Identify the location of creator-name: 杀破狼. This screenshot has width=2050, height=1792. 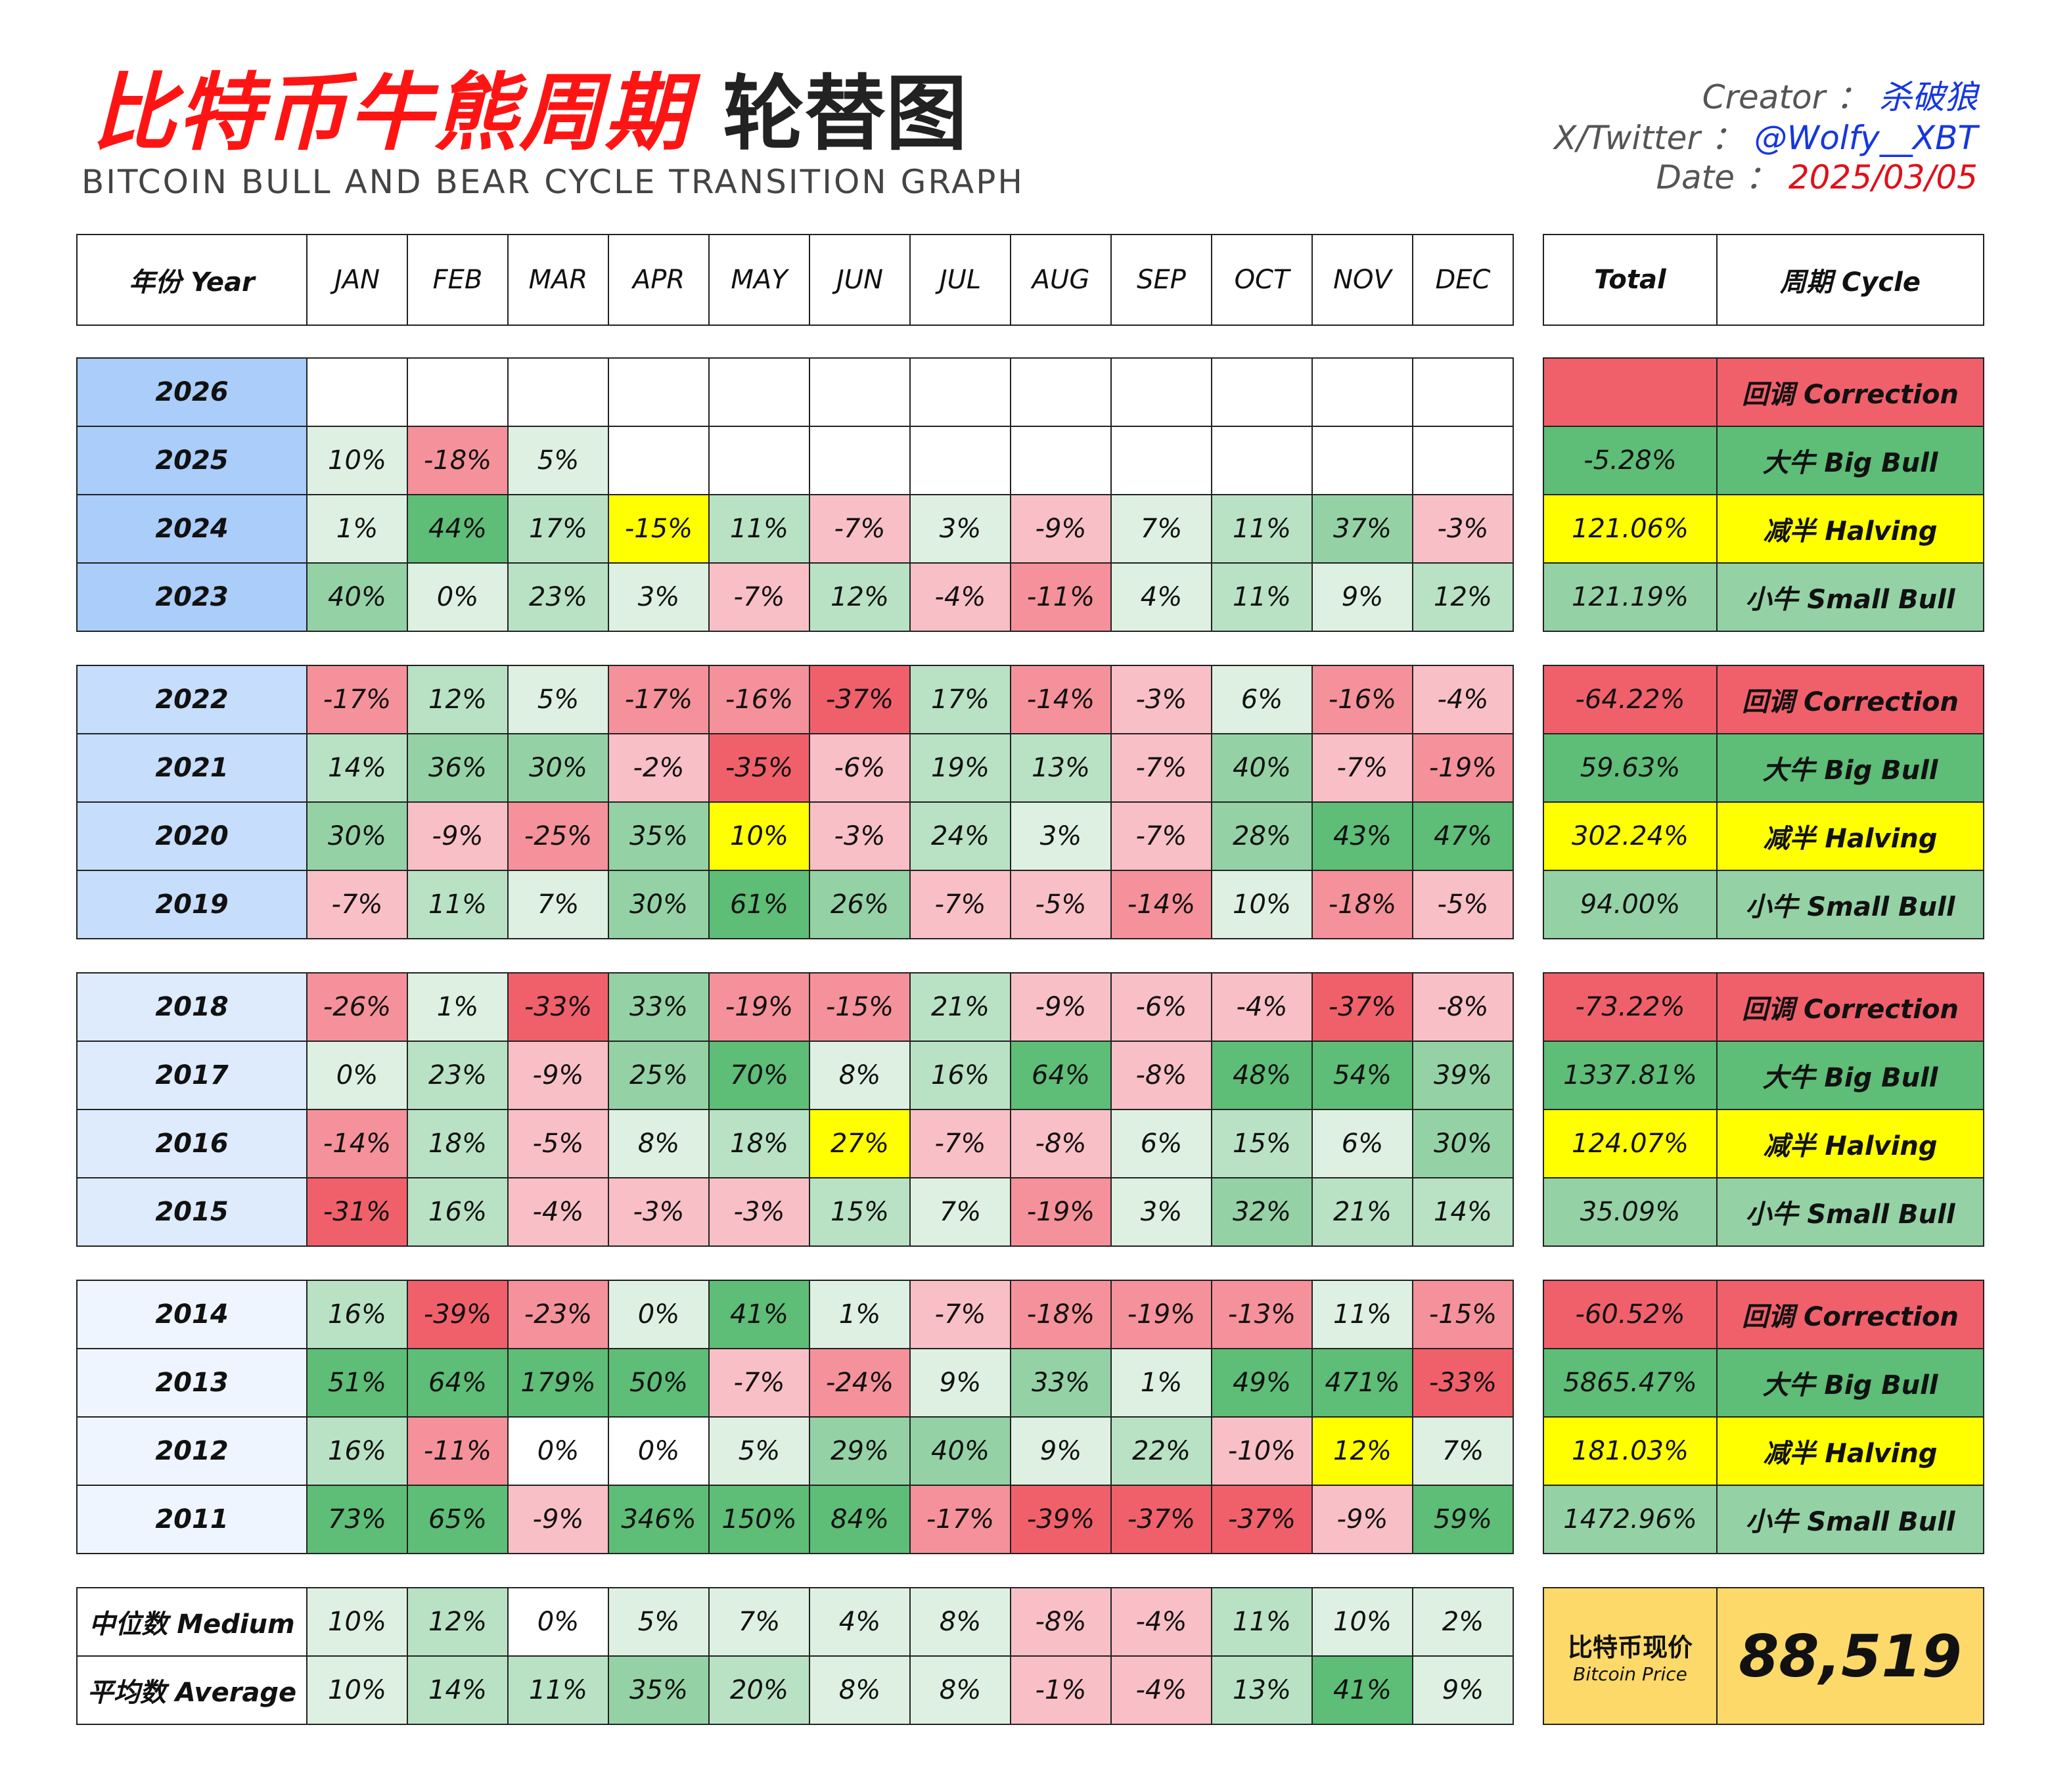
(1928, 97).